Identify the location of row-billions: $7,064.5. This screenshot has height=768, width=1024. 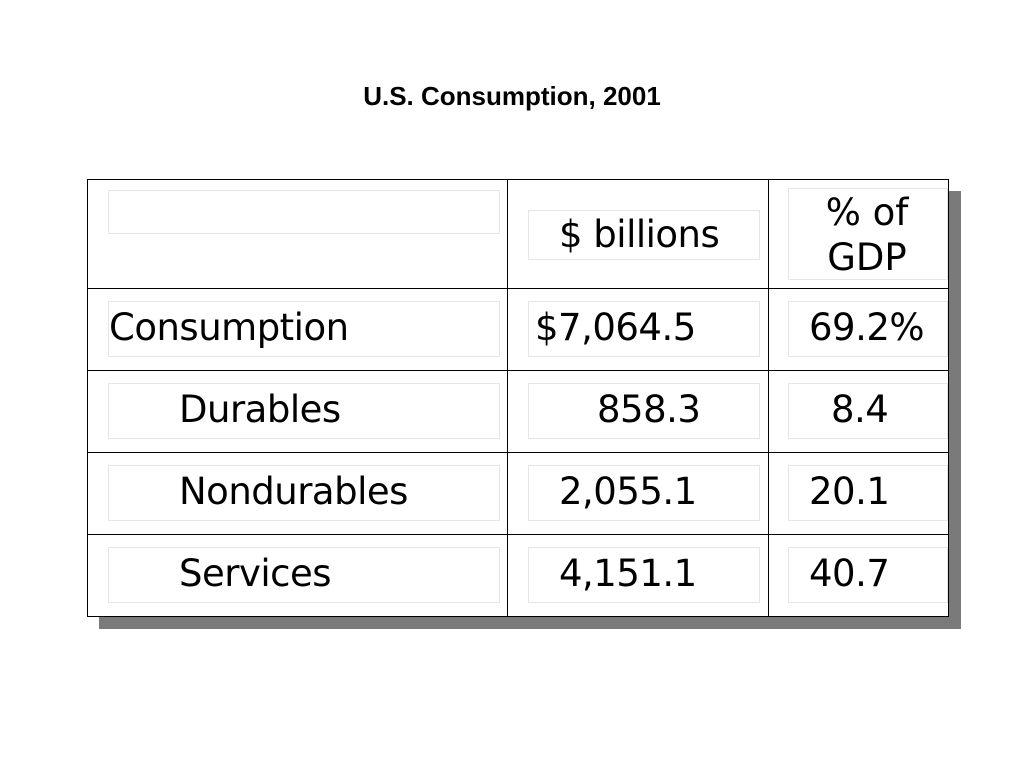
(615, 327).